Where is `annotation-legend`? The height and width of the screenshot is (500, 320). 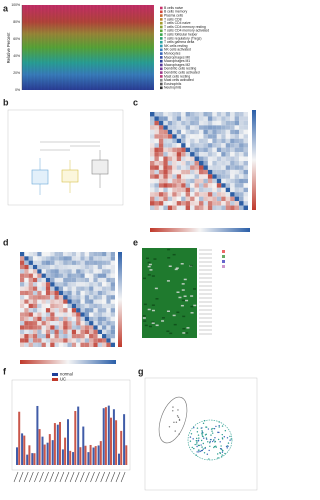 annotation-legend is located at coordinates (223, 259).